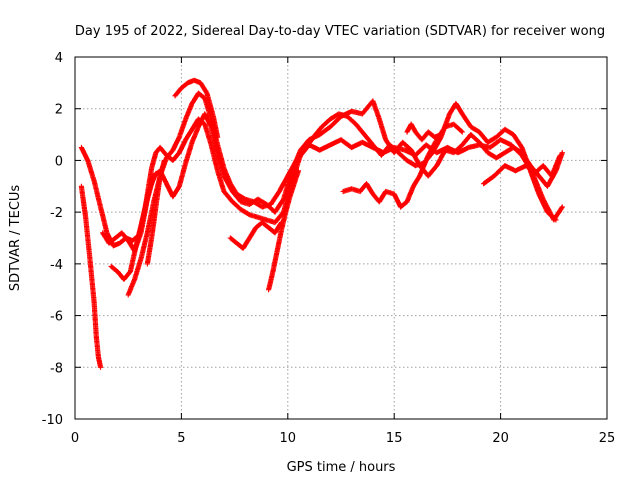  Describe the element at coordinates (341, 467) in the screenshot. I see `x-axis-label: GPS time / hours` at that location.